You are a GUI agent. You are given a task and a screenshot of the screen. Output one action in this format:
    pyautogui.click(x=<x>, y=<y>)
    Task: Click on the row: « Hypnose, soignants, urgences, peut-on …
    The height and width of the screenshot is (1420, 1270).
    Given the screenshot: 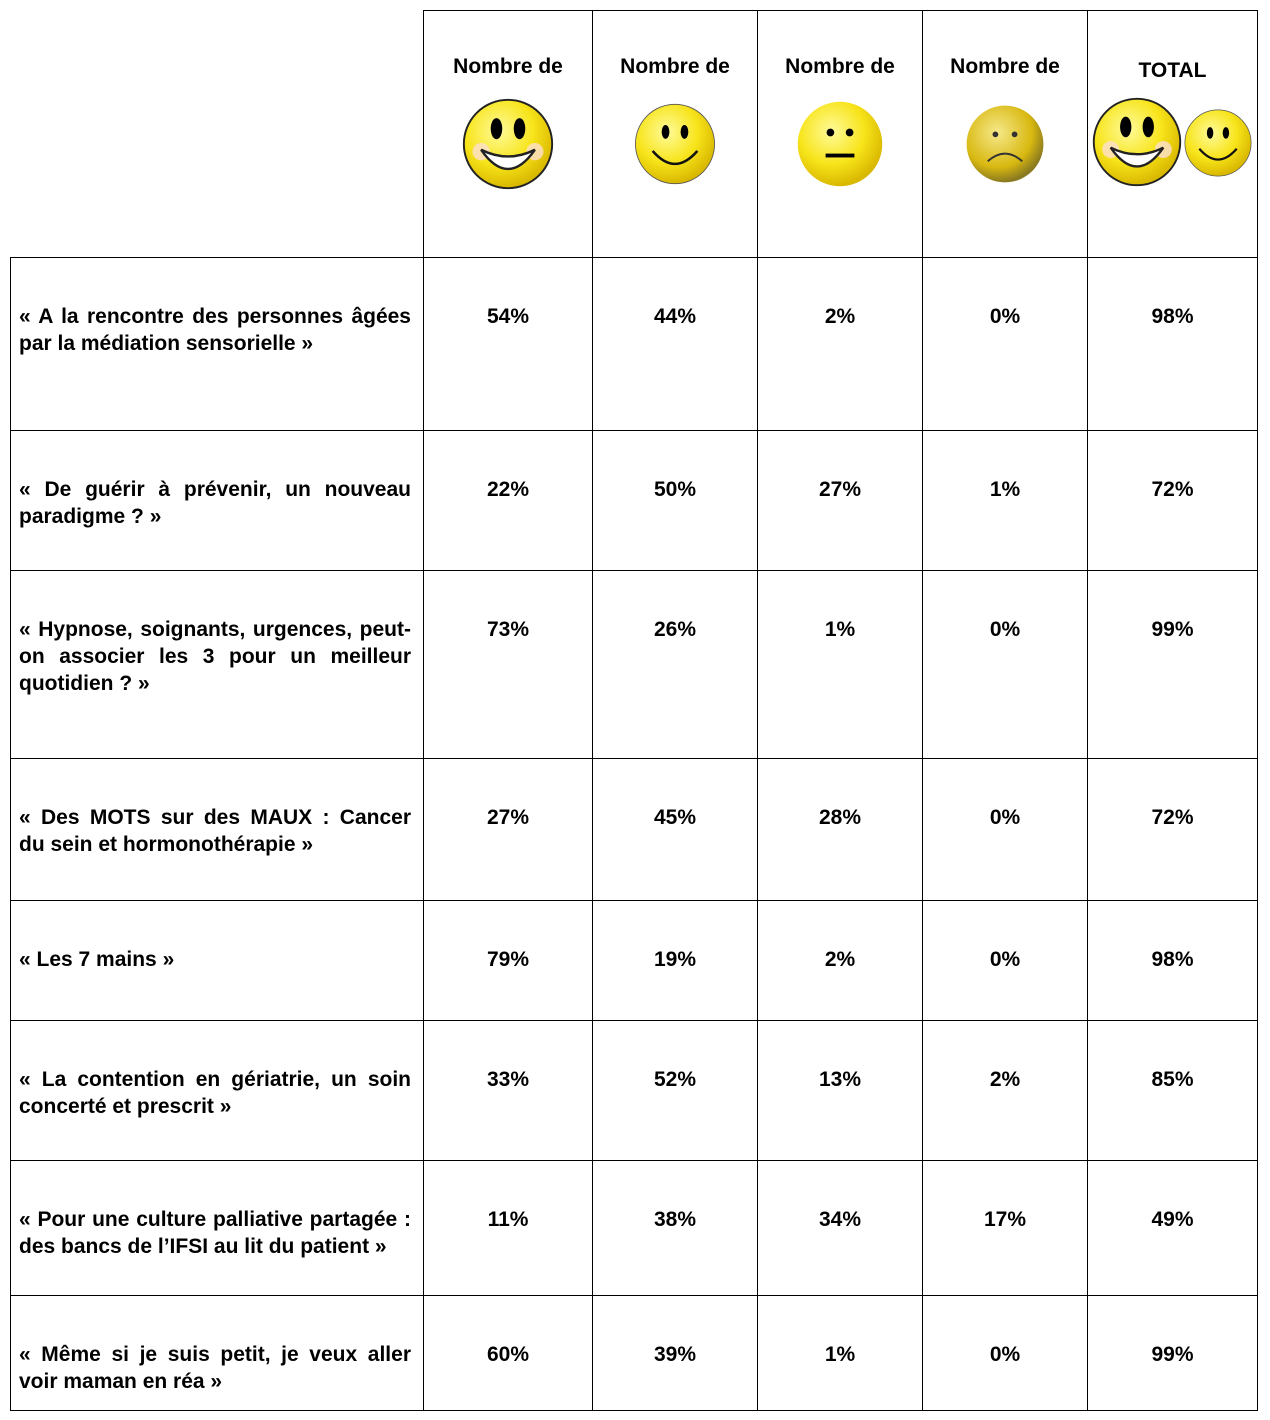 What is the action you would take?
    pyautogui.click(x=634, y=664)
    